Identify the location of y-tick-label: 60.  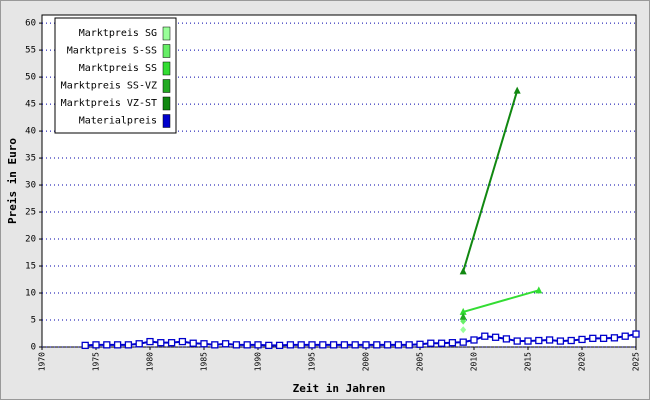
(30, 24).